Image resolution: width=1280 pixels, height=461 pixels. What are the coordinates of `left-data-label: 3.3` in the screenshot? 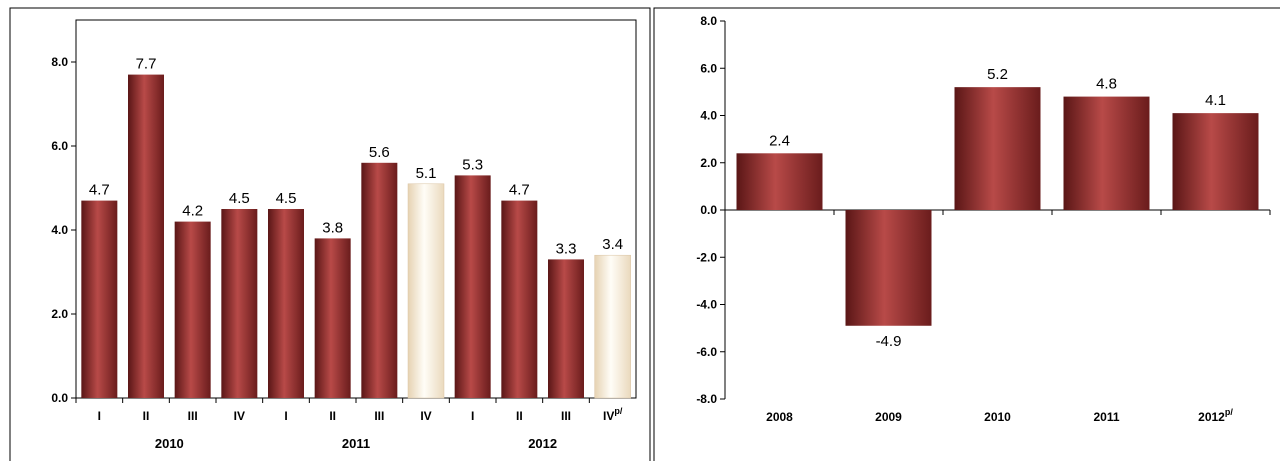 It's located at (566, 248).